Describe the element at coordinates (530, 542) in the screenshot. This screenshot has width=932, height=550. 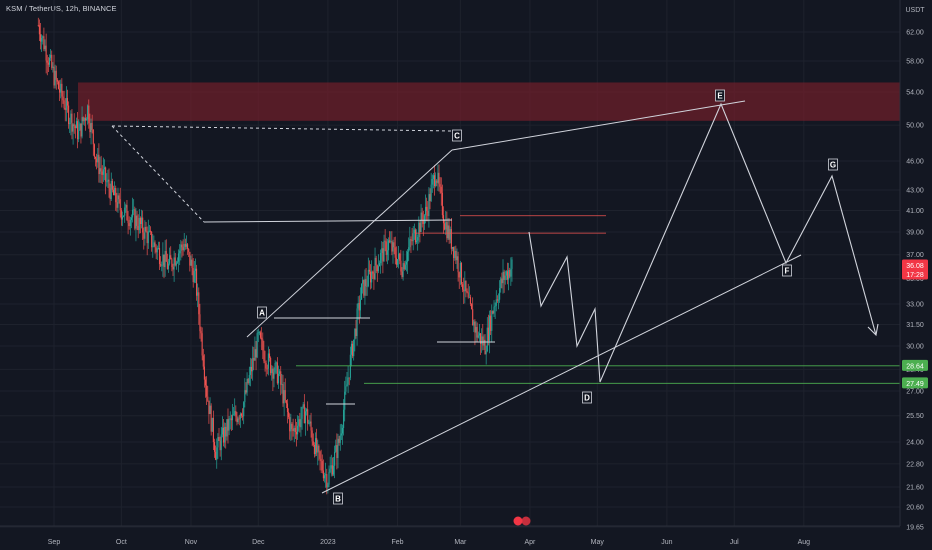
I see `time-tick: Apr` at that location.